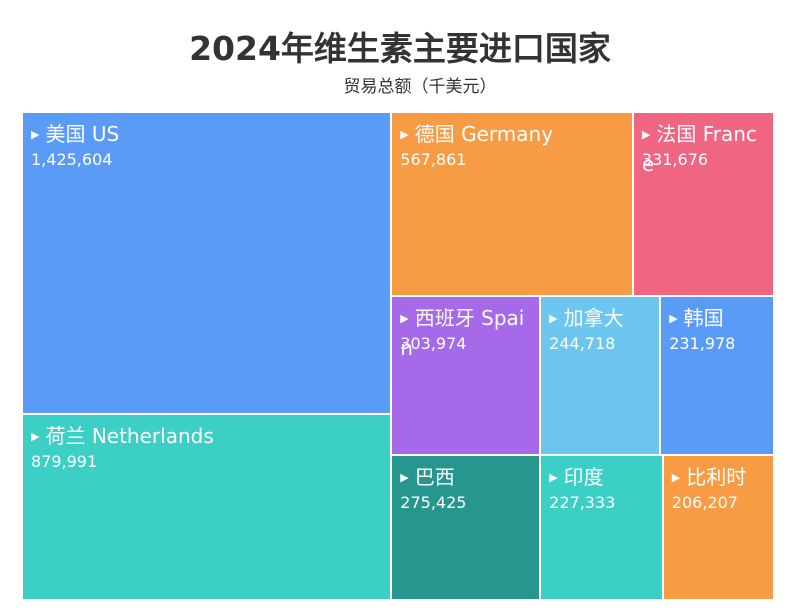 This screenshot has height=615, width=800. Describe the element at coordinates (717, 375) in the screenshot. I see `treemap-tile: ▶ 韩国 231,978` at that location.